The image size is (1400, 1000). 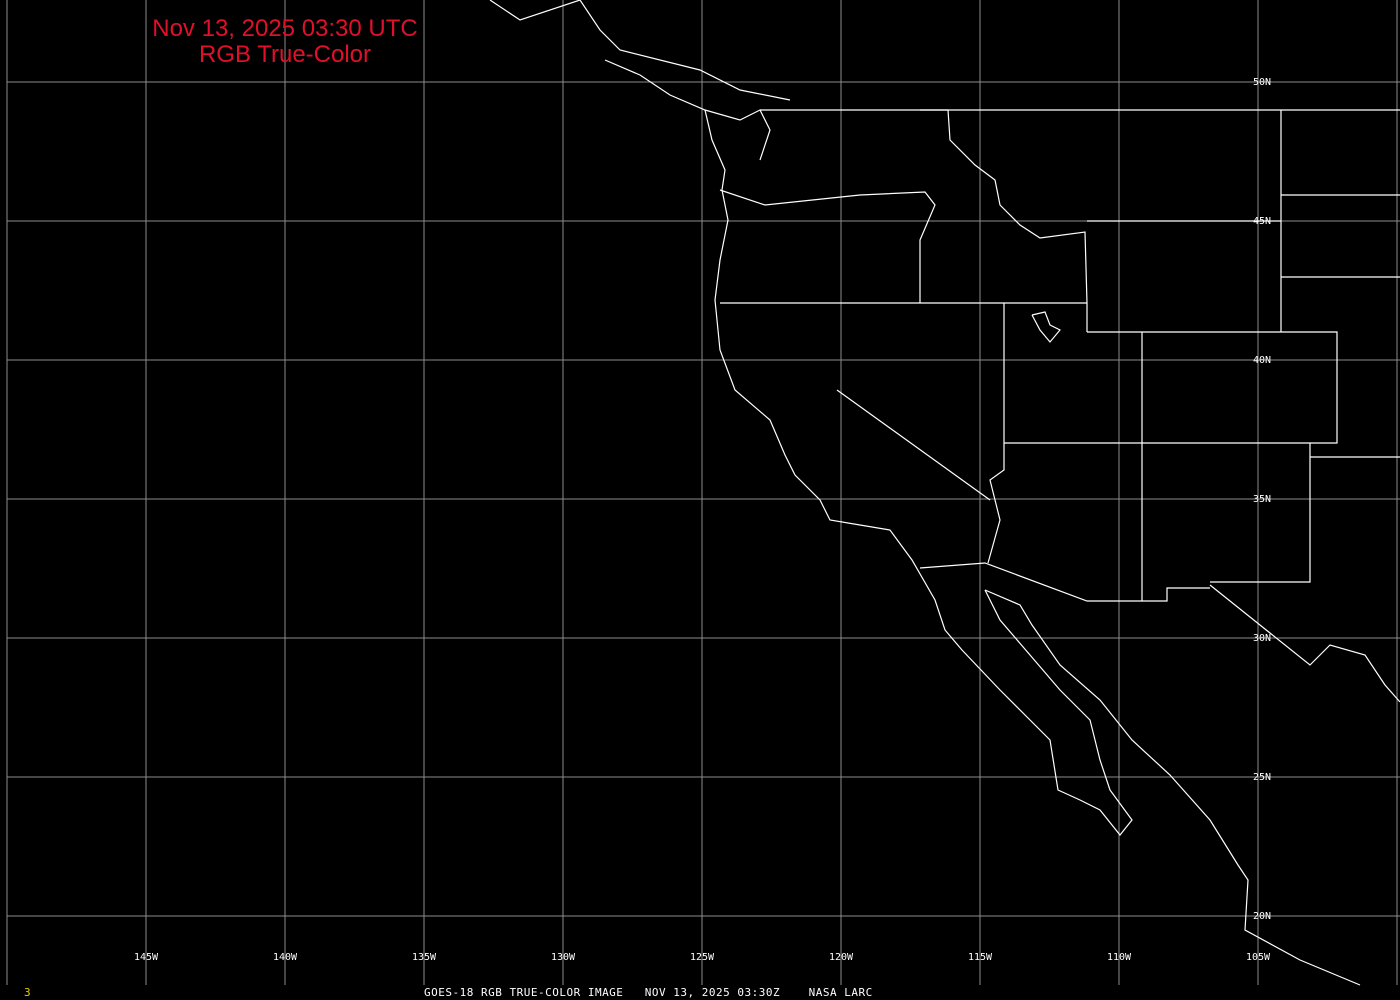 I want to click on washington-oregon-border, so click(x=827, y=246).